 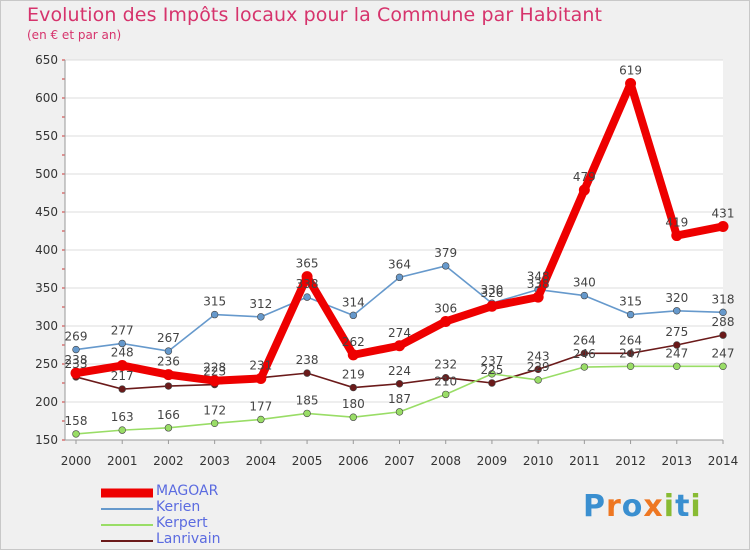 I want to click on data-label-magoar: 248, so click(x=122, y=353).